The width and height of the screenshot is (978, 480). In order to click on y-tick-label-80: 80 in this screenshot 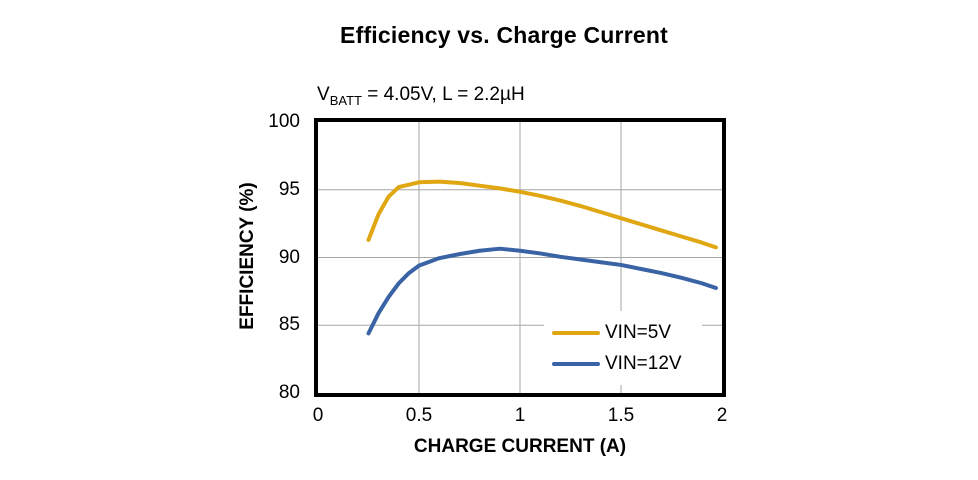, I will do `click(289, 392)`.